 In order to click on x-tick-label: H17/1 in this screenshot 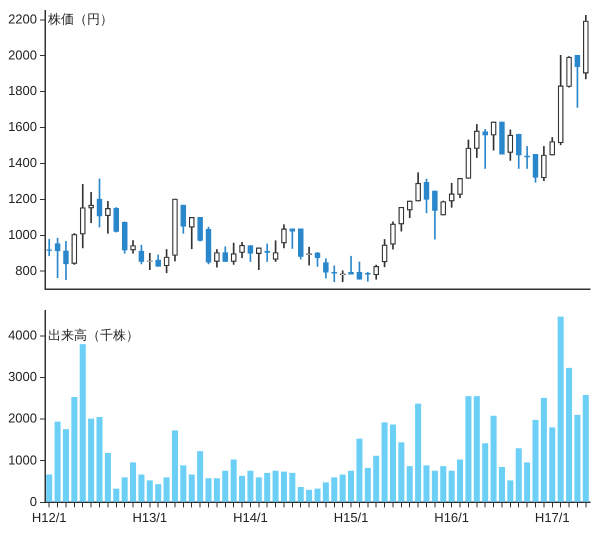, I will do `click(552, 517)`.